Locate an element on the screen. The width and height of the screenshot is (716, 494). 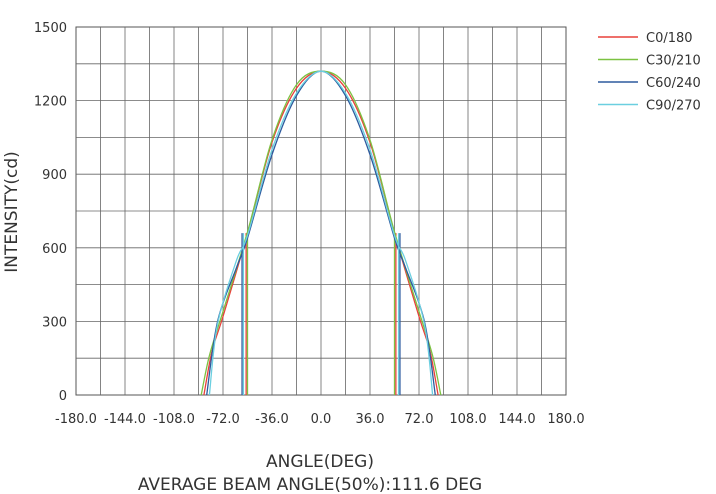
legend-label: C60/240 is located at coordinates (673, 83).